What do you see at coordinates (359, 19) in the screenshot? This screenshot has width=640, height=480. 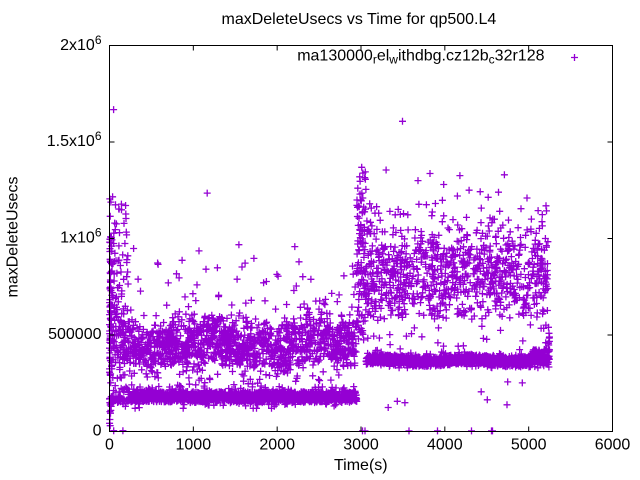 I see `svg-text:maxDeleteUsecs vs Time for qp5: maxDeleteUsecs vs Time for qp500.L4` at bounding box center [359, 19].